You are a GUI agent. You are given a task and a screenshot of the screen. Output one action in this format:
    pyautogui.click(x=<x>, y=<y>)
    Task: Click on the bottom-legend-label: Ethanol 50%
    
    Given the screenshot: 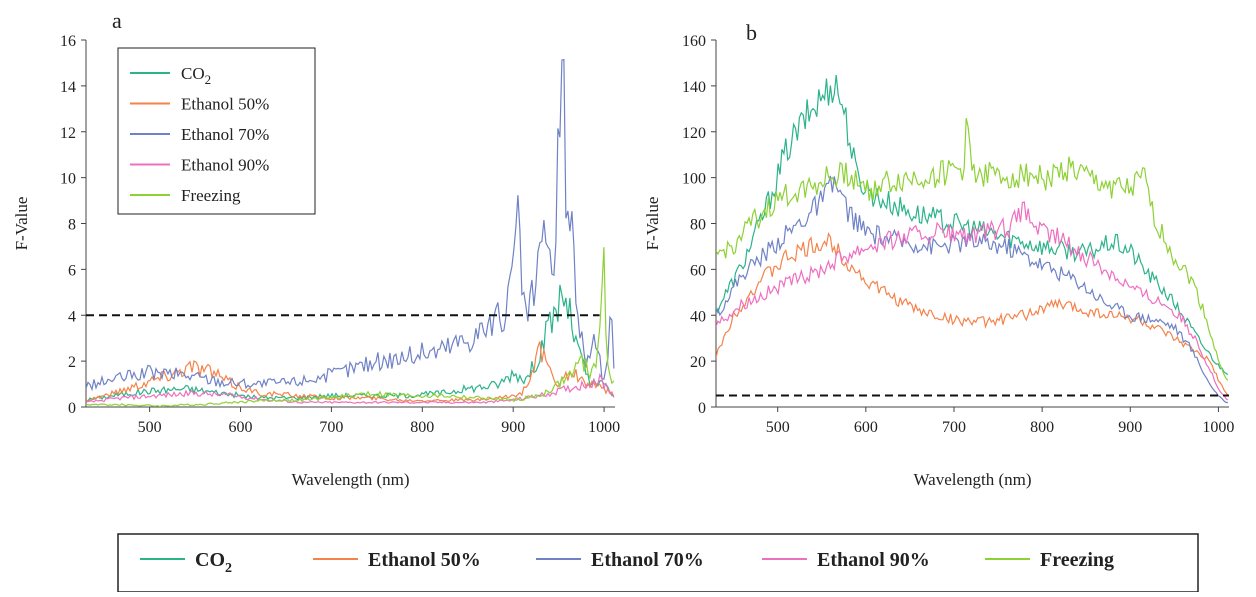 What is the action you would take?
    pyautogui.click(x=424, y=560)
    